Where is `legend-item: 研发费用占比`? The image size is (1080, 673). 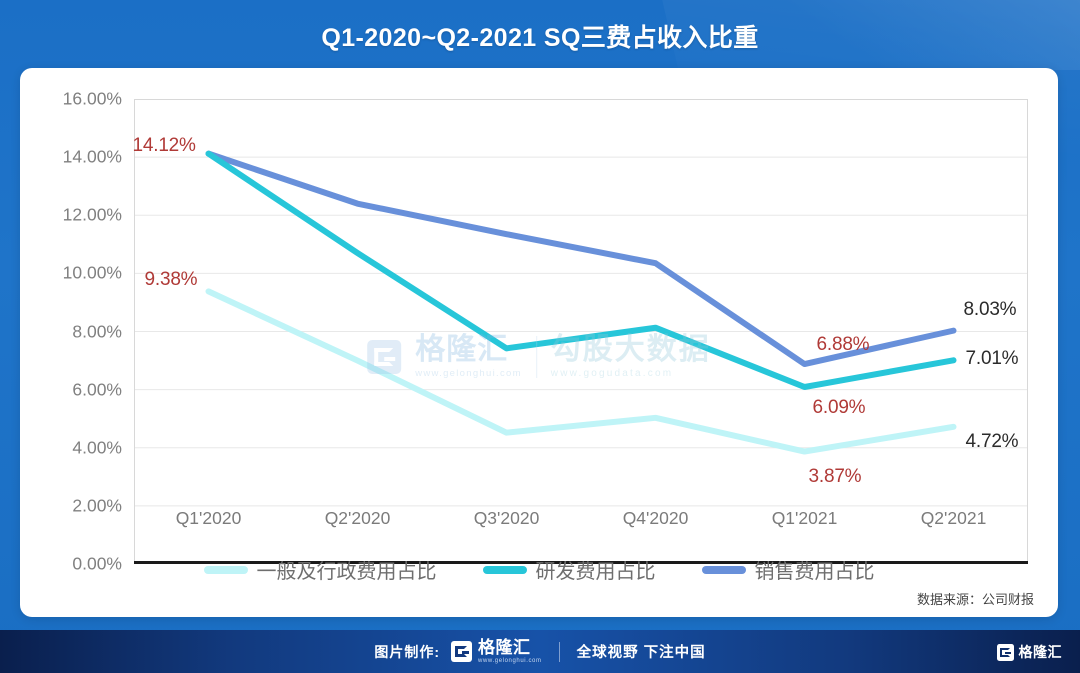 legend-item: 研发费用占比 is located at coordinates (569, 569).